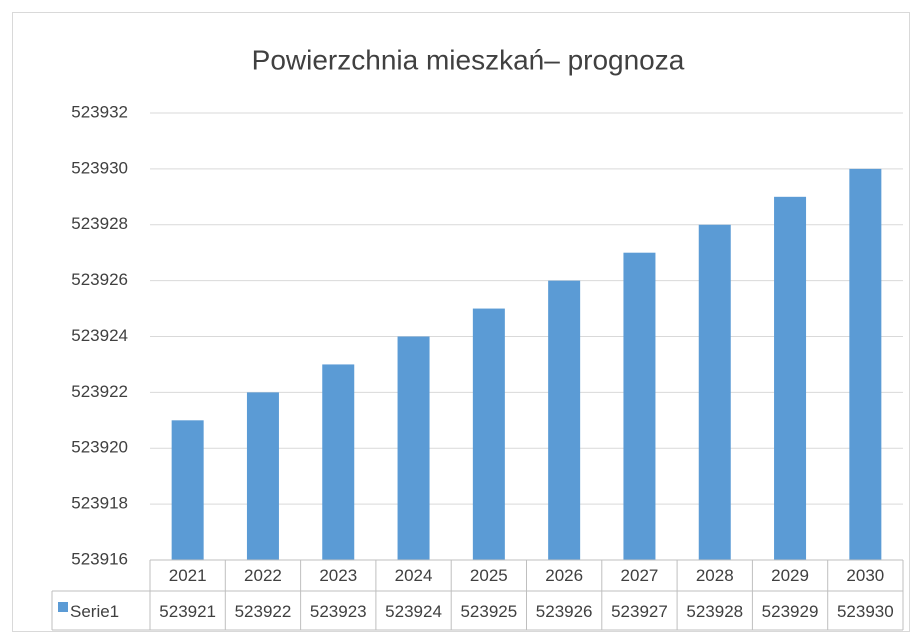  What do you see at coordinates (263, 575) in the screenshot?
I see `x-tick-label: 2022` at bounding box center [263, 575].